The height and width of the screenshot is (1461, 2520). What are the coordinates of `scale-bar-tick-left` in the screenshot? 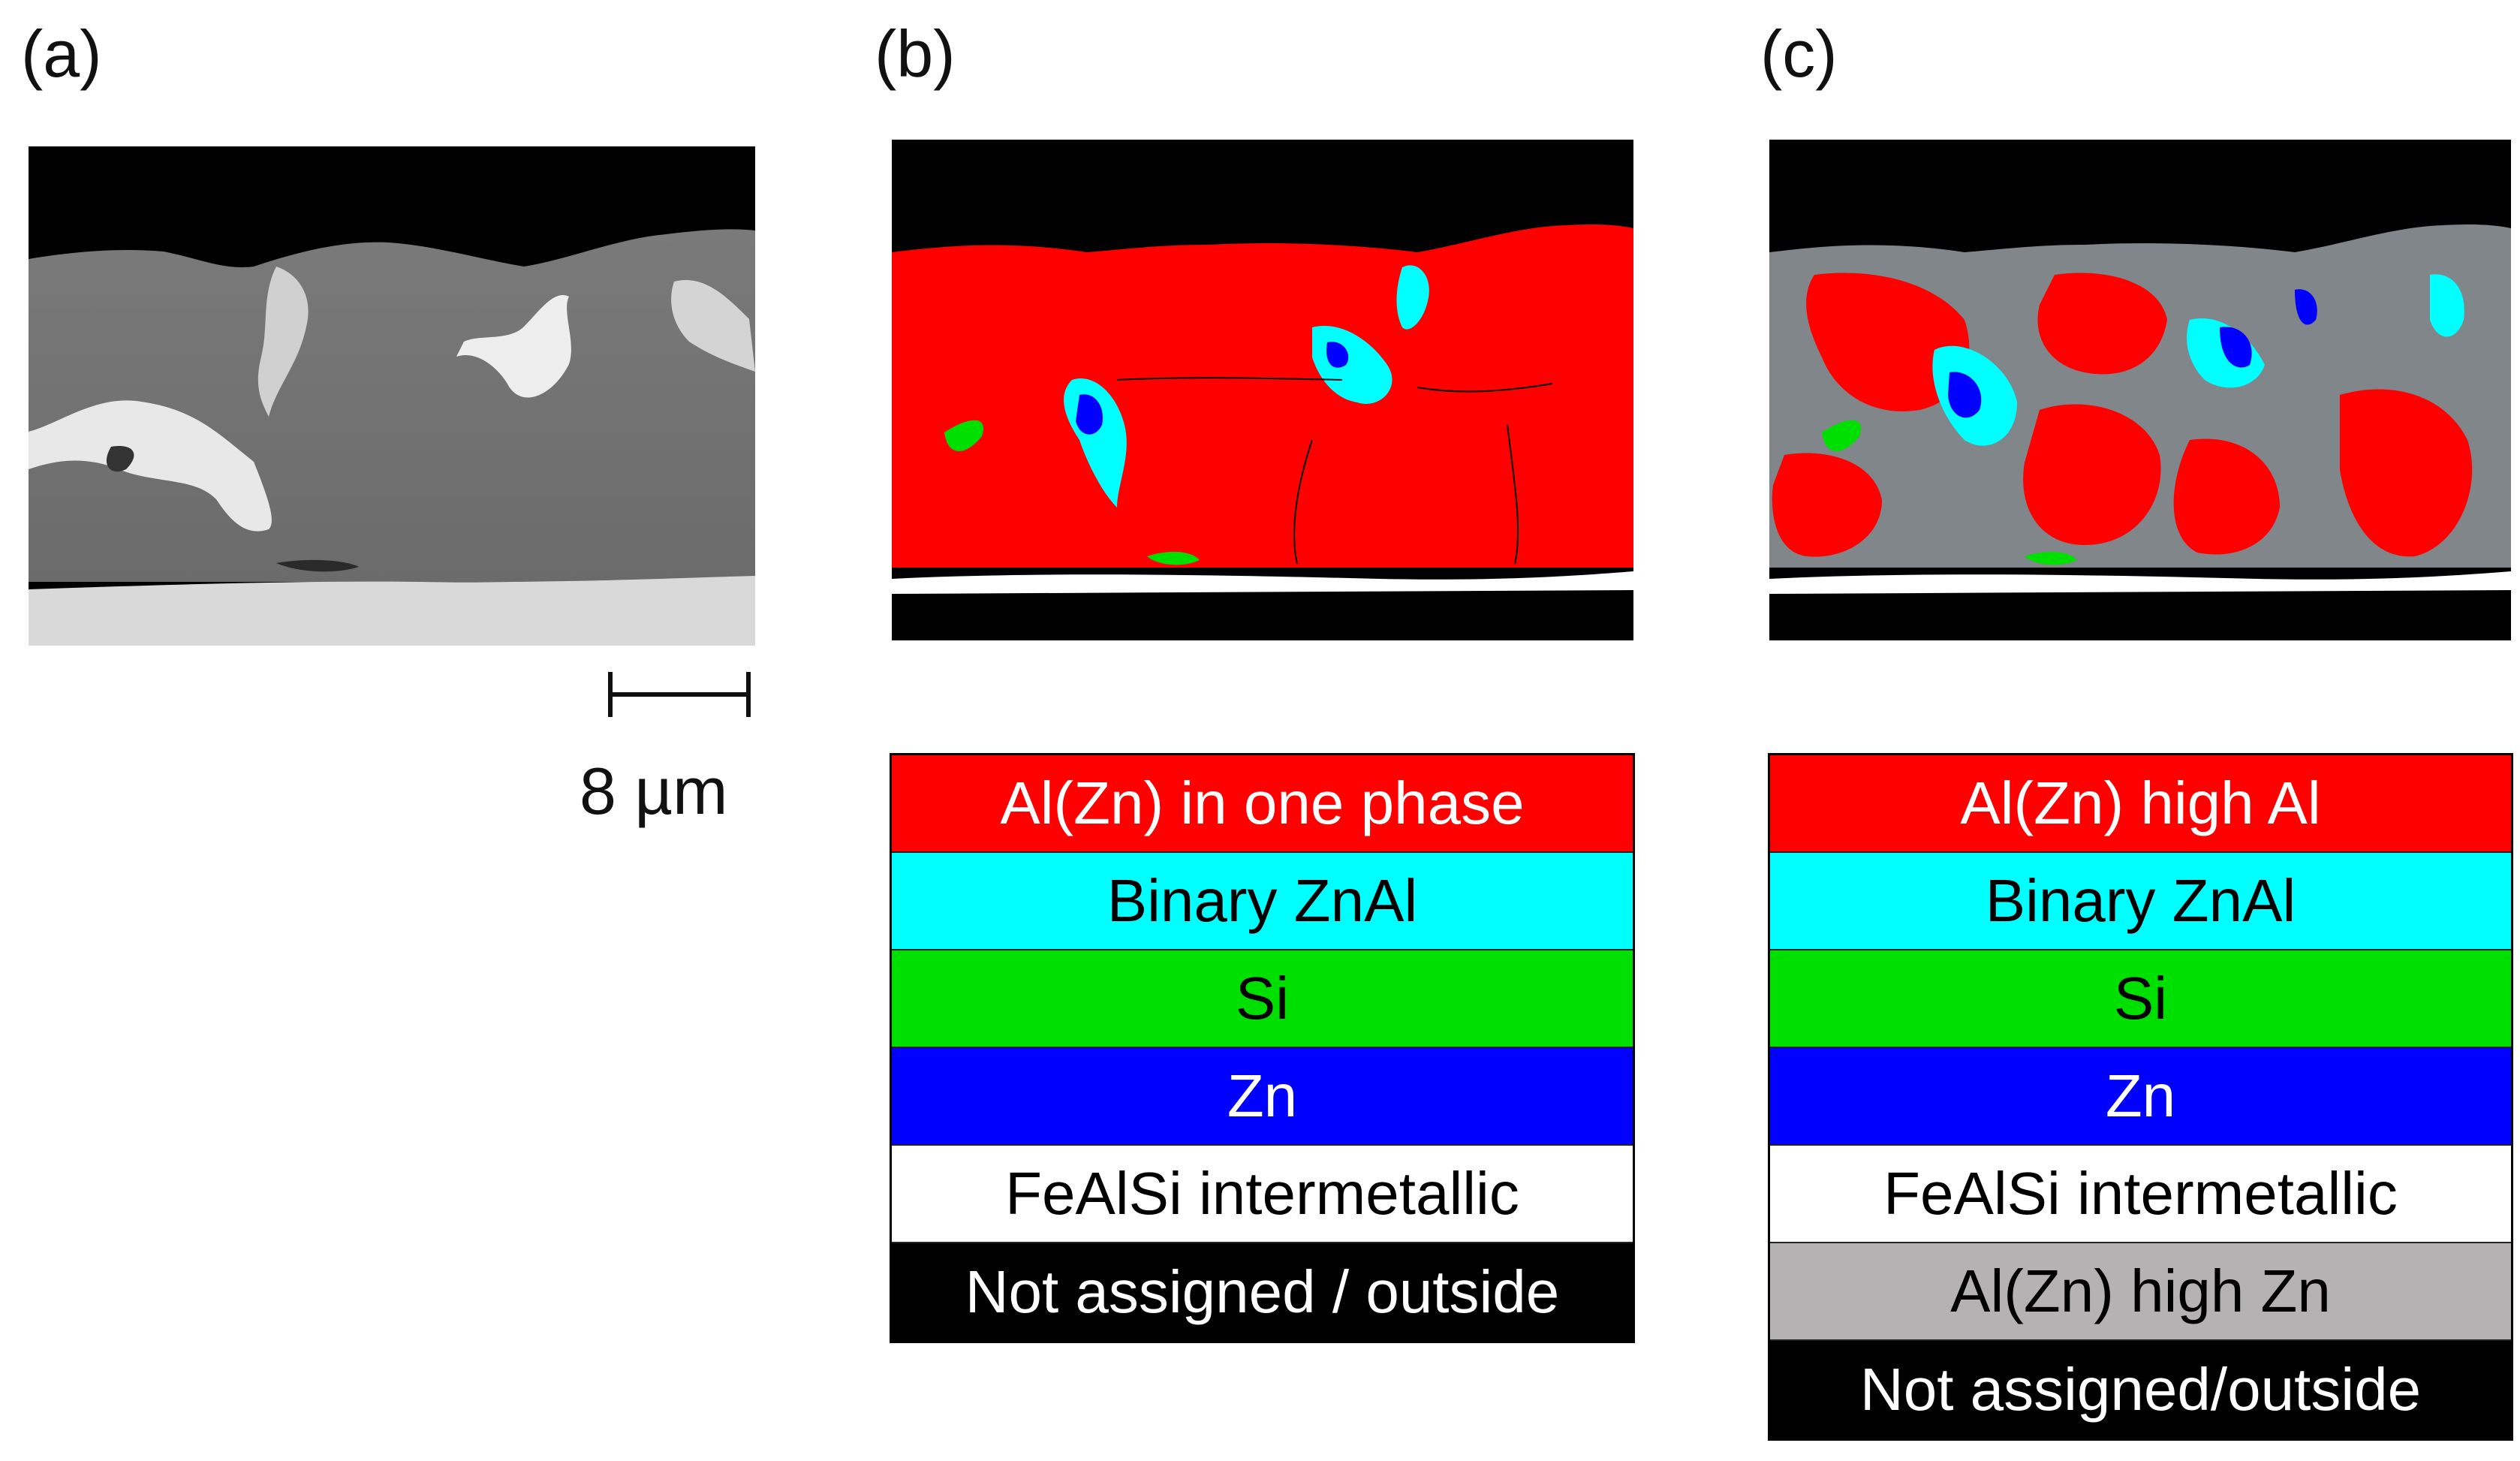 It's located at (610, 694).